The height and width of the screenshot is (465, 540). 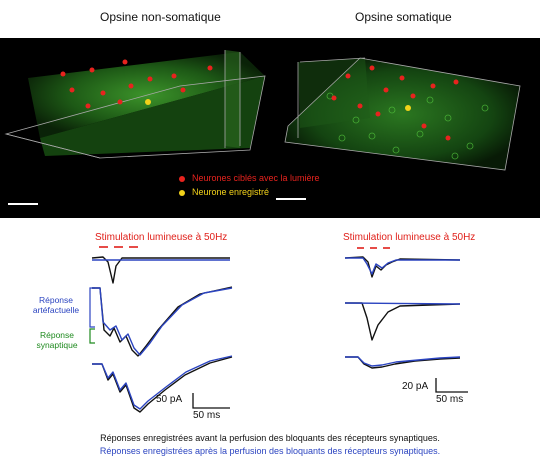 What do you see at coordinates (56, 305) in the screenshot?
I see `artifact-response-label: Réponse artéfactuelle` at bounding box center [56, 305].